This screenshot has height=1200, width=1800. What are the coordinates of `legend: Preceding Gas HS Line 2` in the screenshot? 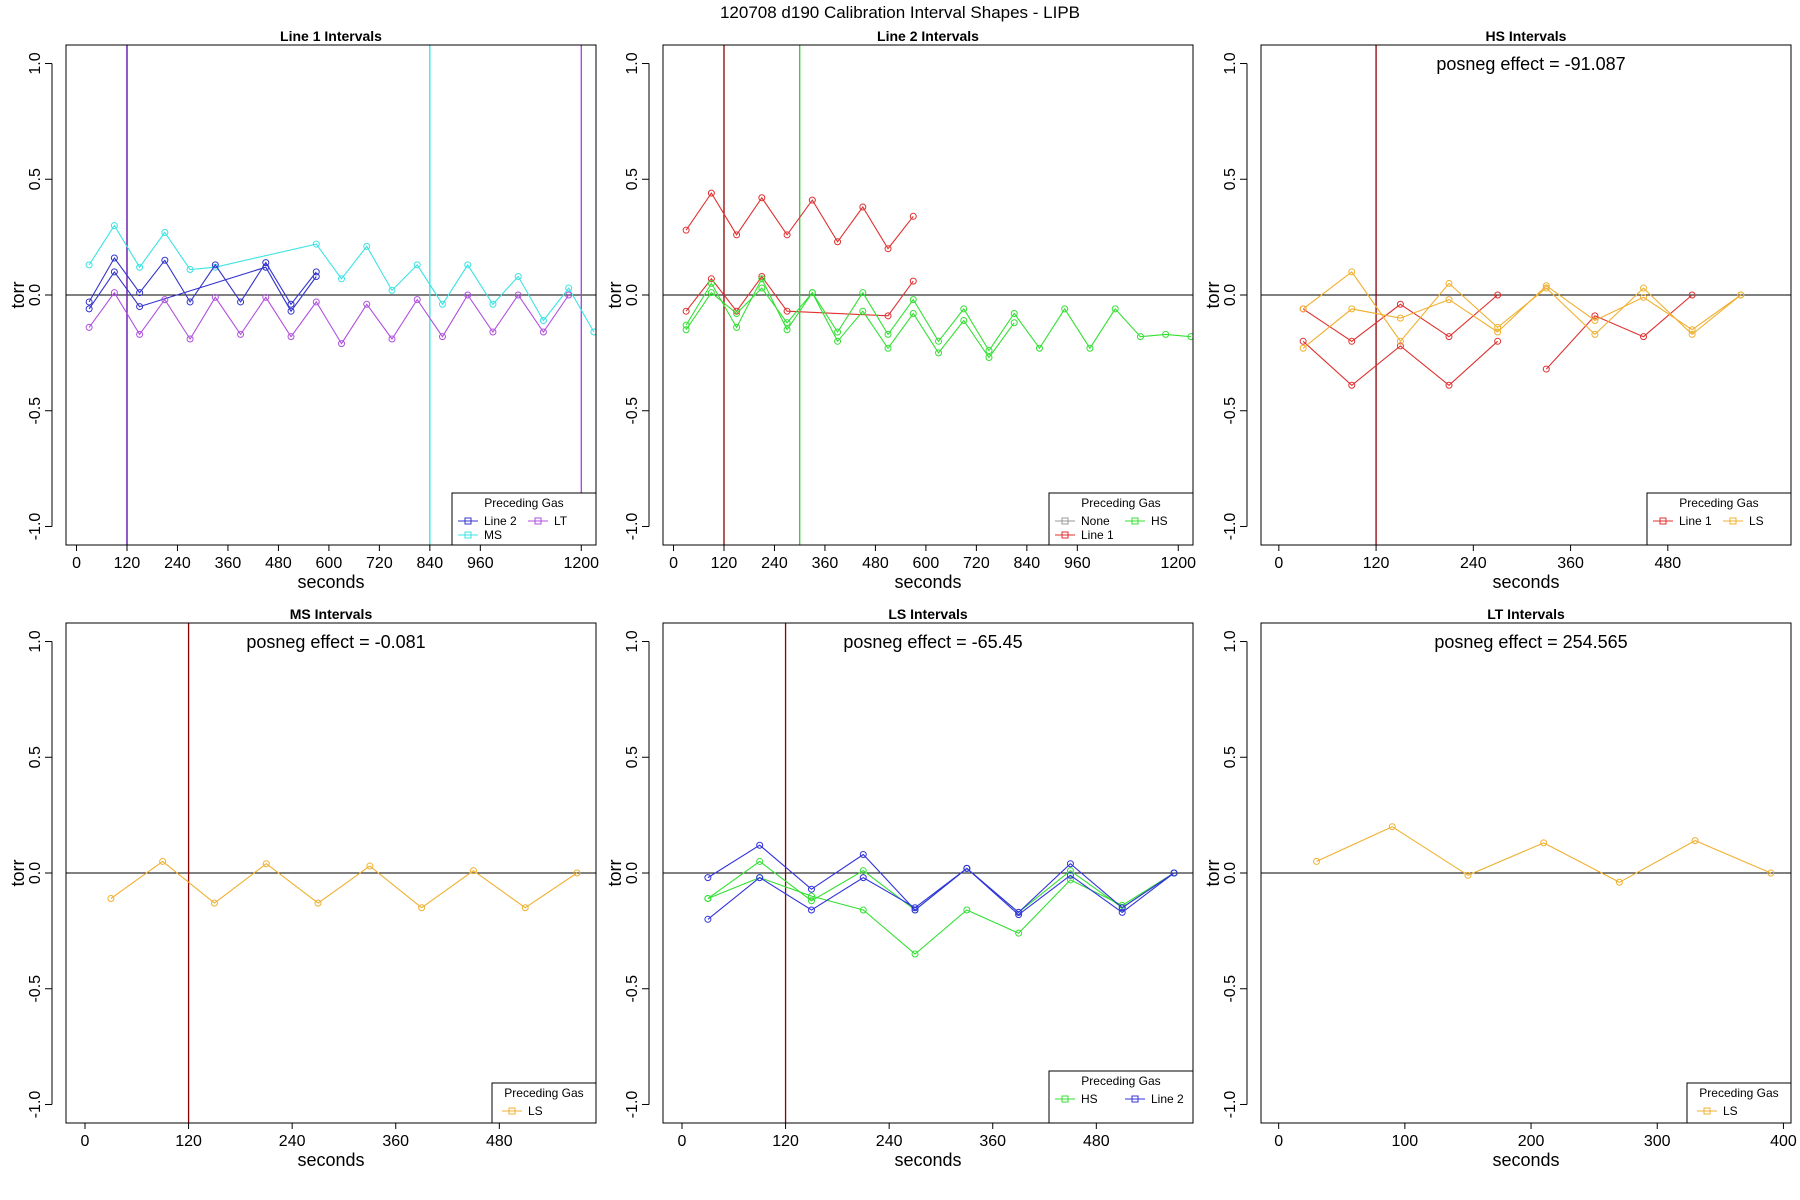 It's located at (1121, 1097).